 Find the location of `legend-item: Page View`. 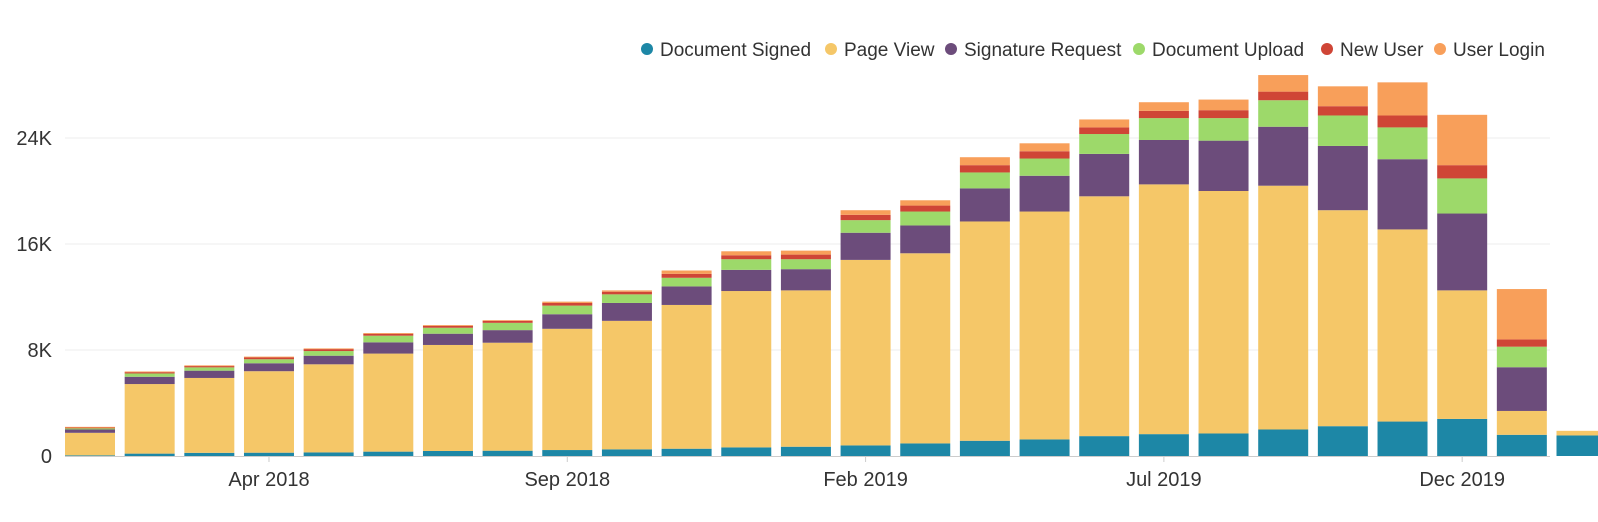

legend-item: Page View is located at coordinates (880, 50).